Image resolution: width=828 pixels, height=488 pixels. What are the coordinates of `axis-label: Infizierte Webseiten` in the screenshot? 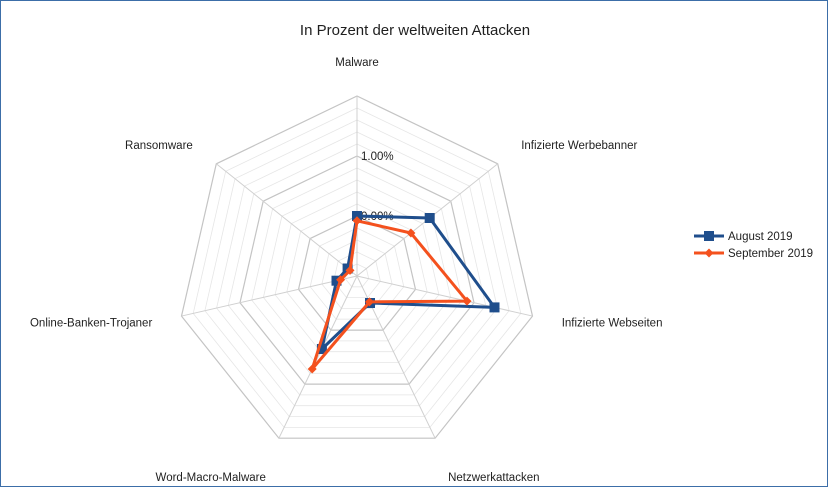 It's located at (612, 324).